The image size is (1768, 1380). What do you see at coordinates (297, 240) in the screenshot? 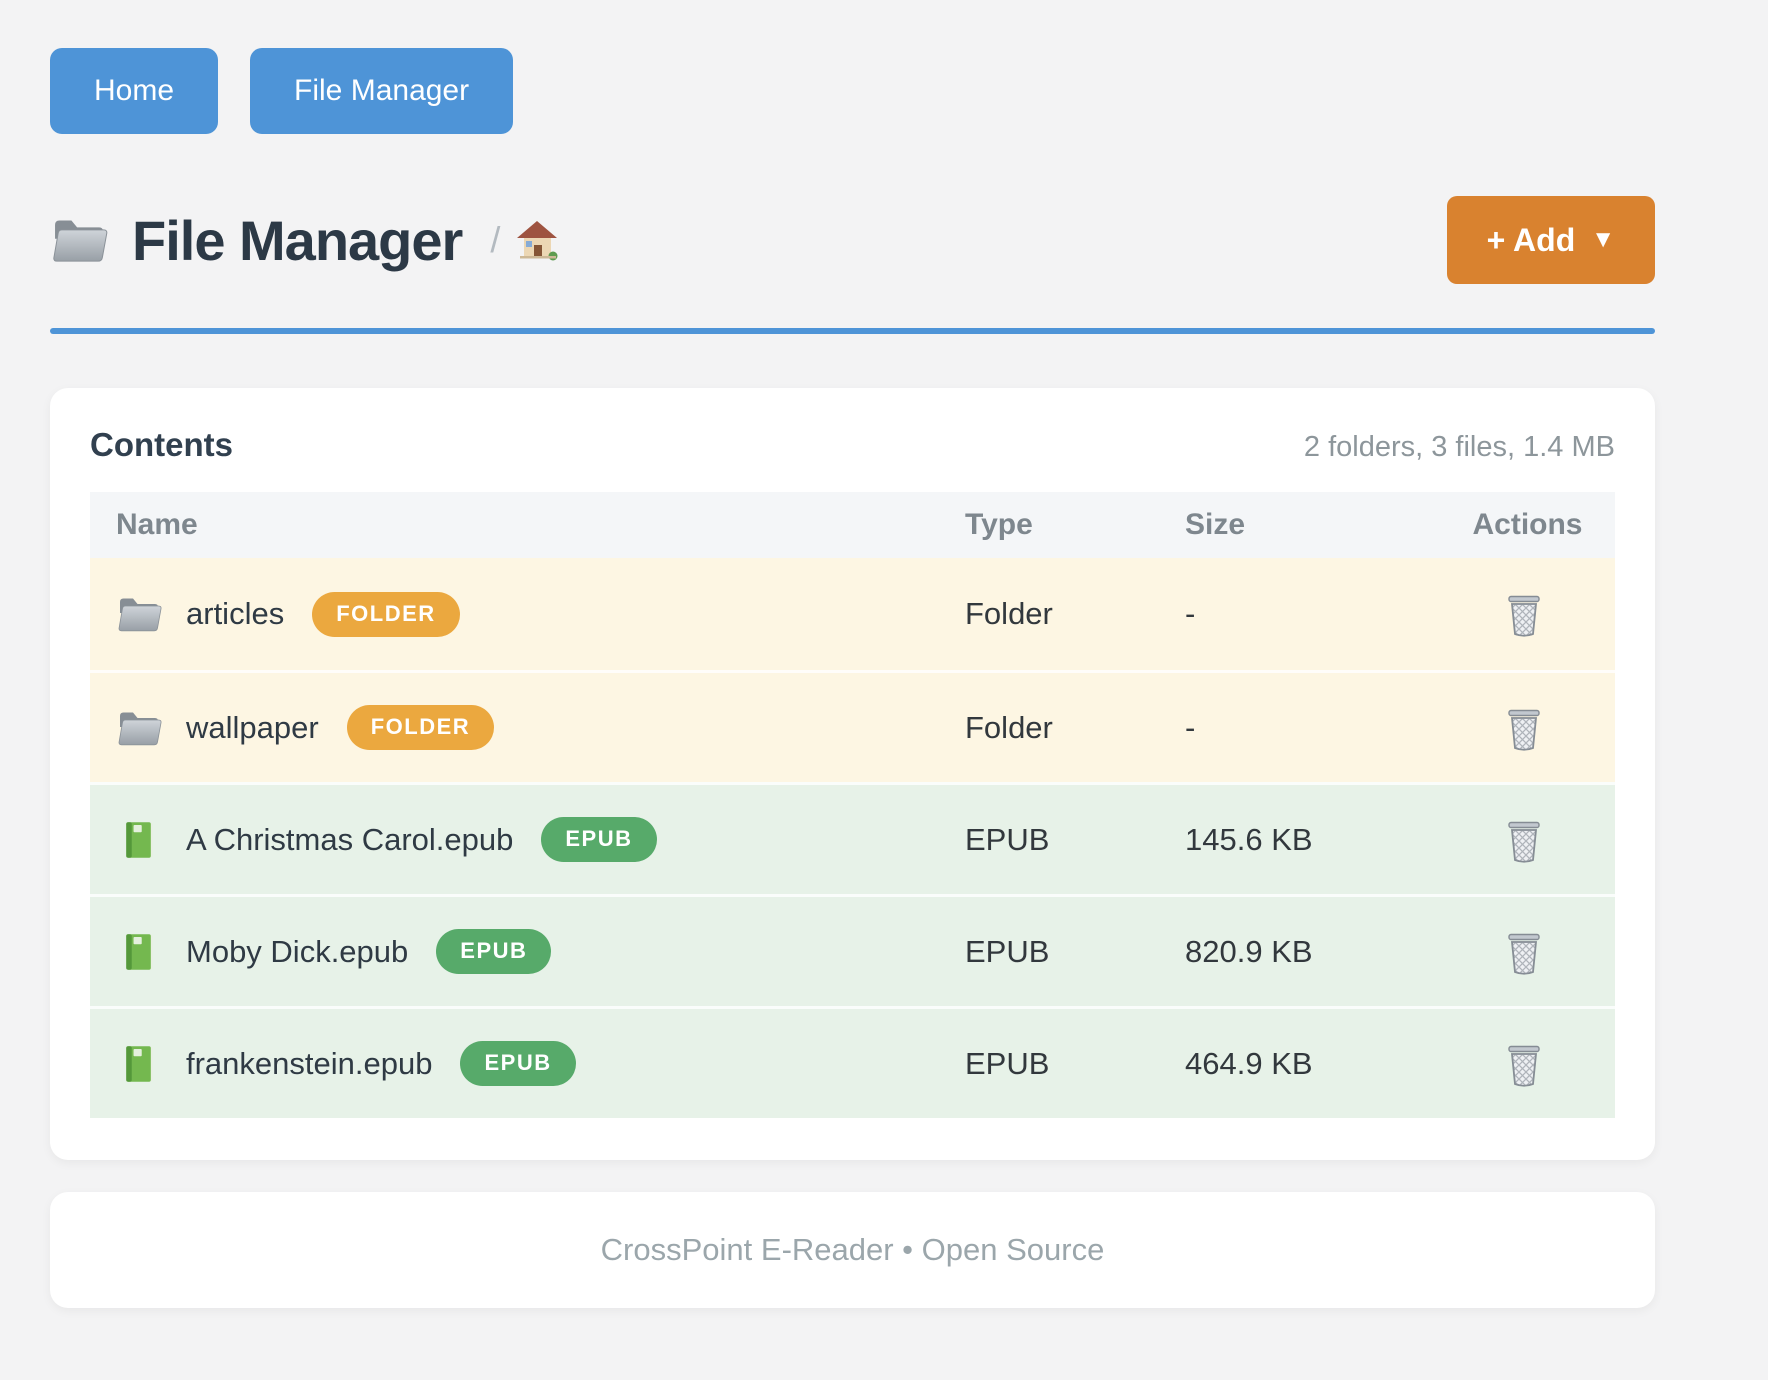
I see `page-title: File Manager` at bounding box center [297, 240].